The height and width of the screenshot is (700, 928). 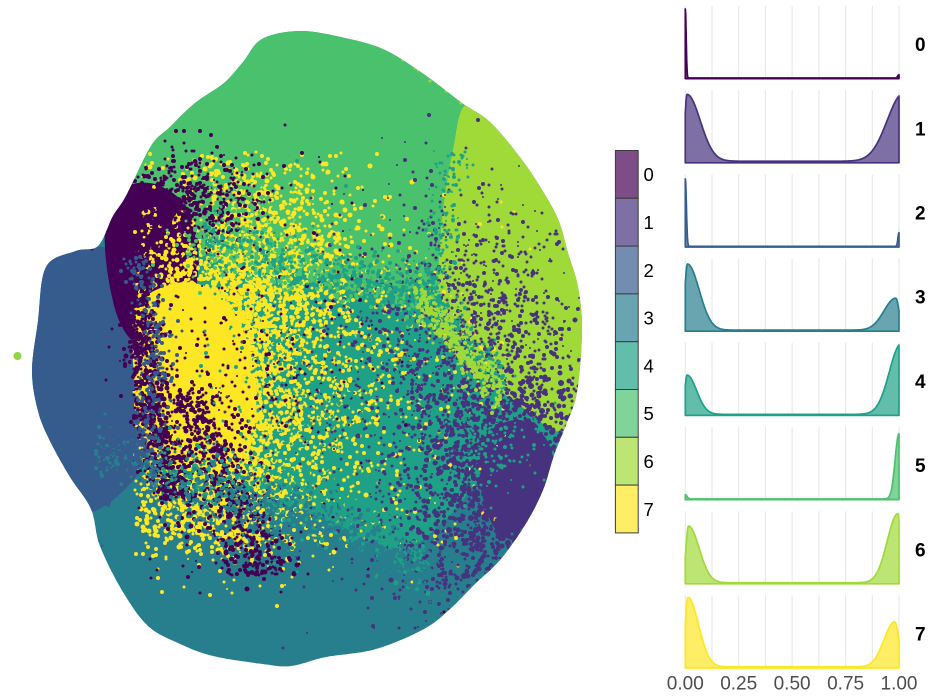 What do you see at coordinates (792, 684) in the screenshot?
I see `svg-text: 0.50` at bounding box center [792, 684].